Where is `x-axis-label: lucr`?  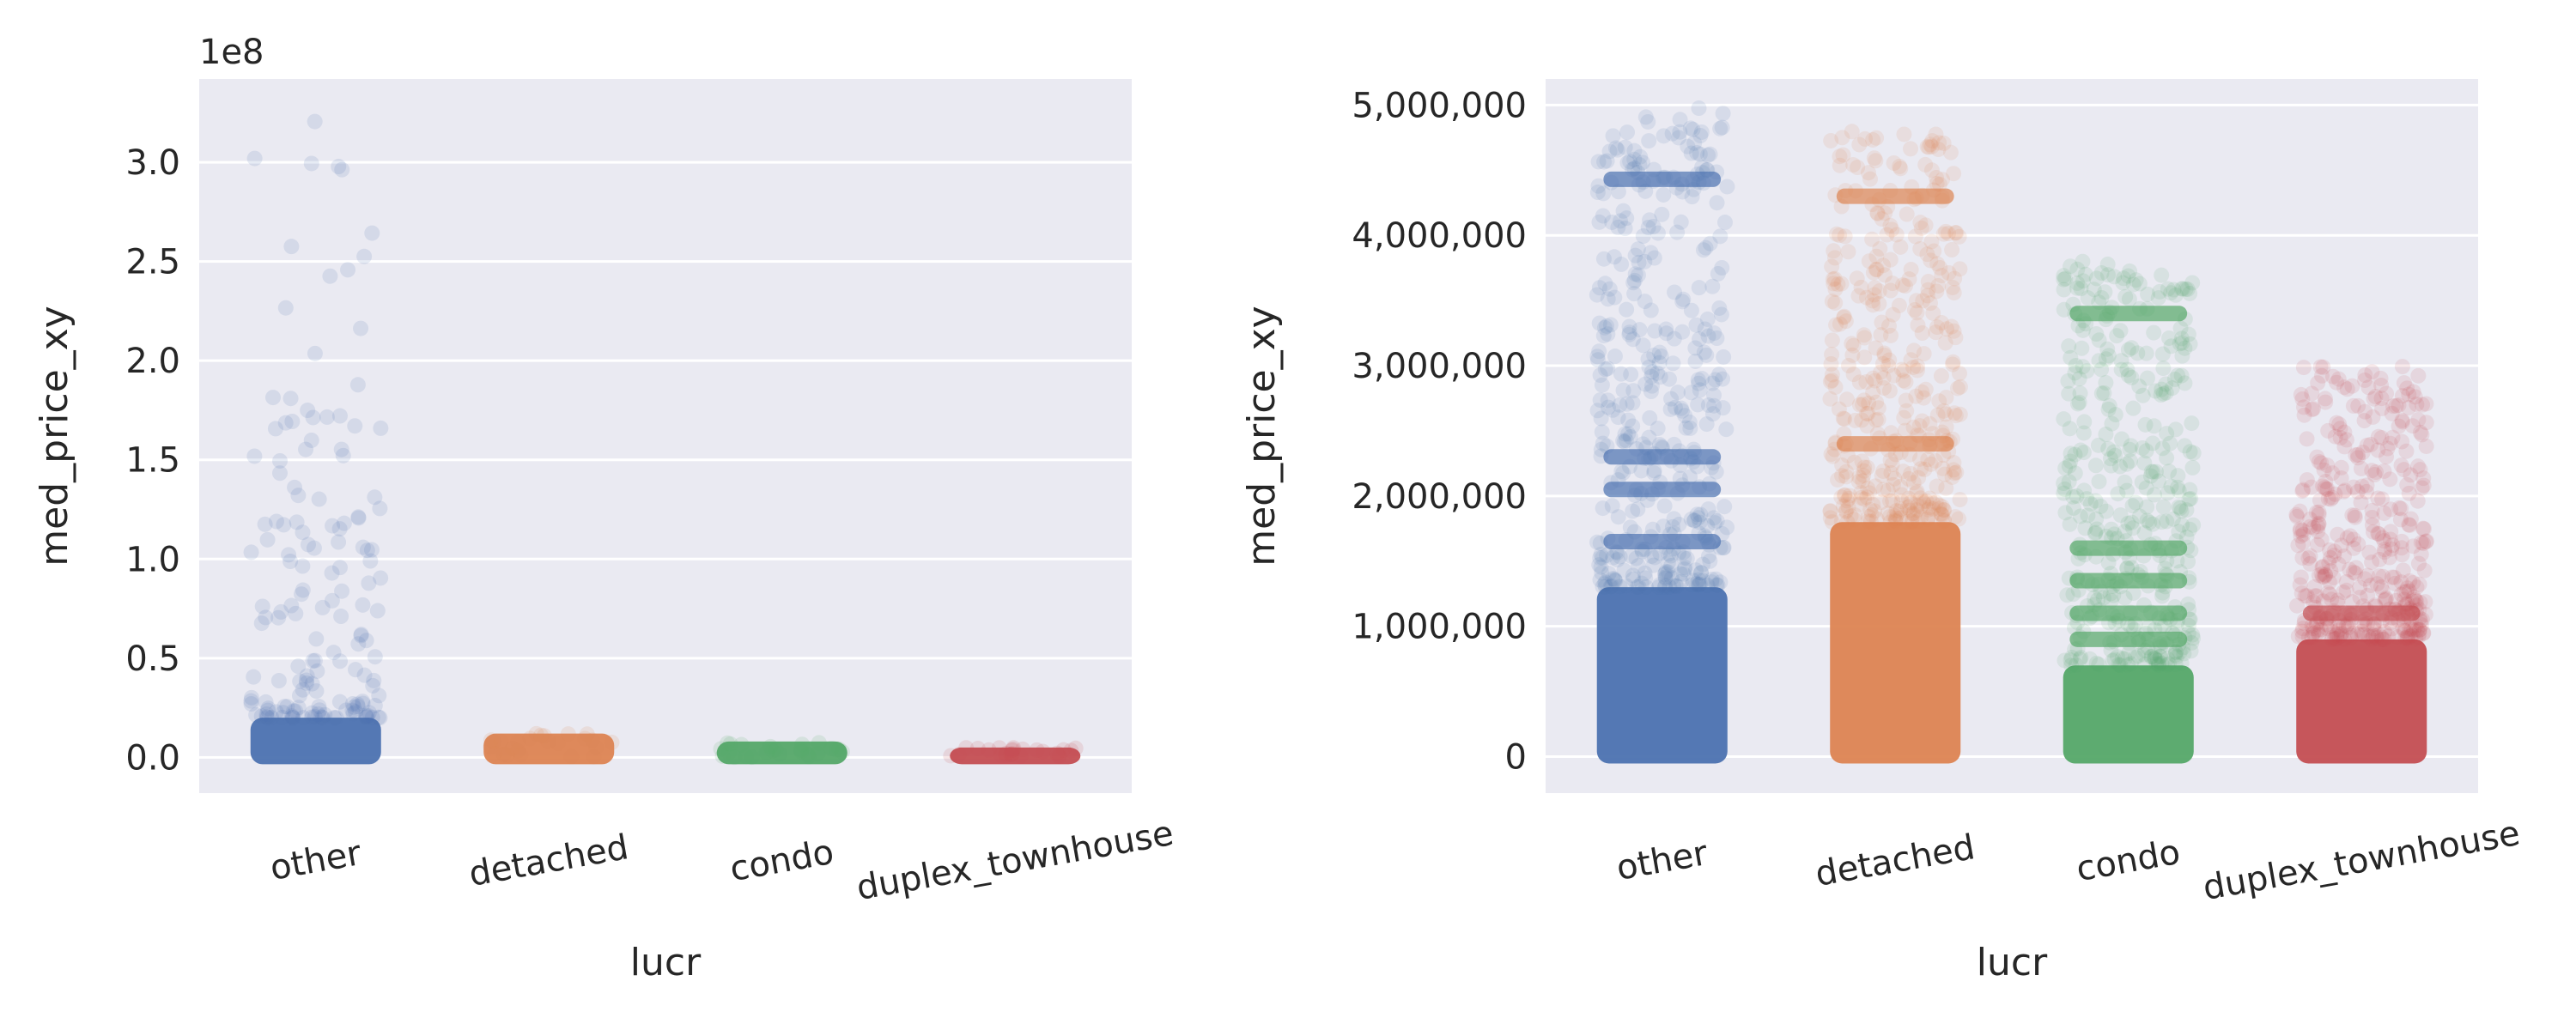 x-axis-label: lucr is located at coordinates (2012, 963).